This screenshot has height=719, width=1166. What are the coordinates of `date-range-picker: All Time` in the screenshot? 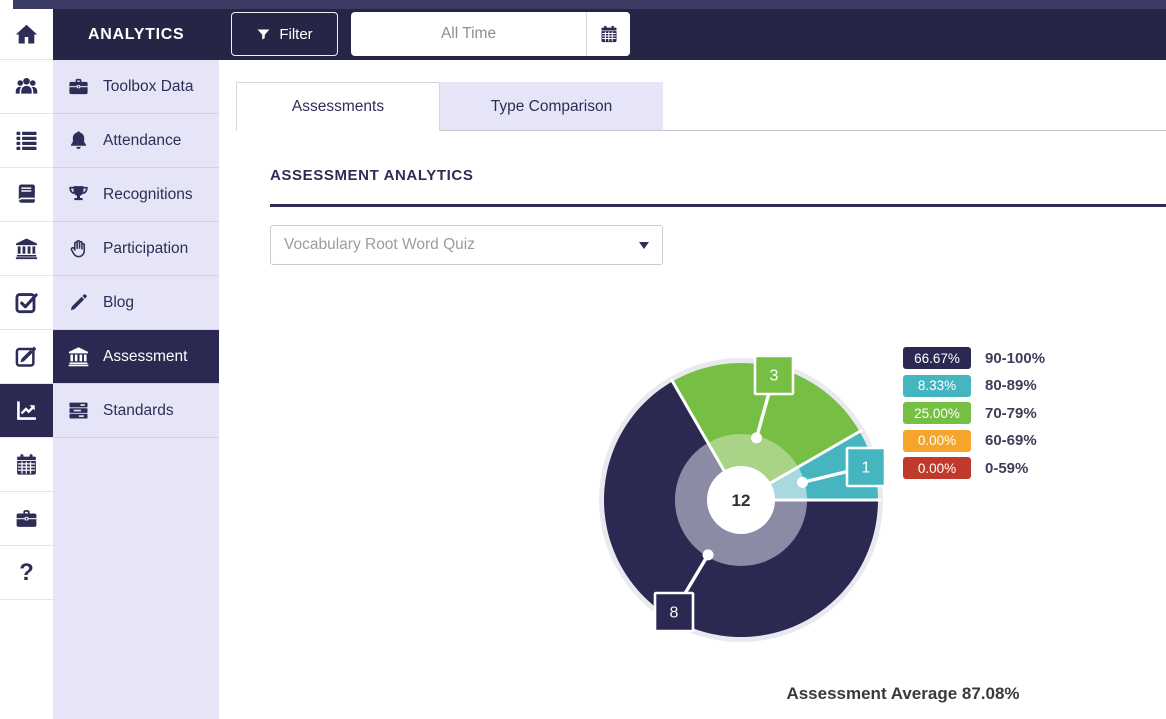 It's located at (490, 34).